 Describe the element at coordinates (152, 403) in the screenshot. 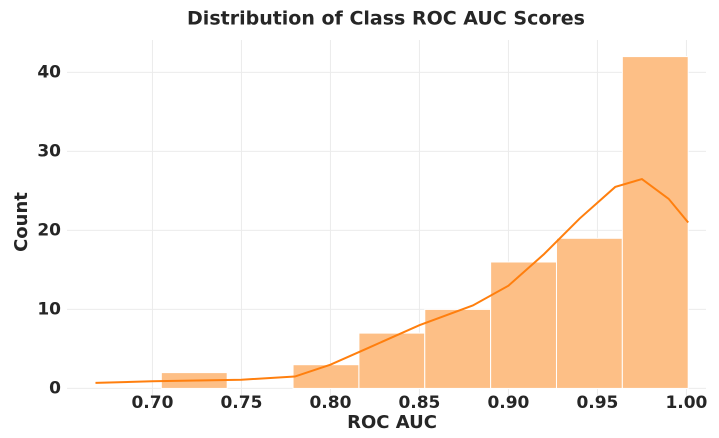

I see `x-tick-label: 0.70` at that location.